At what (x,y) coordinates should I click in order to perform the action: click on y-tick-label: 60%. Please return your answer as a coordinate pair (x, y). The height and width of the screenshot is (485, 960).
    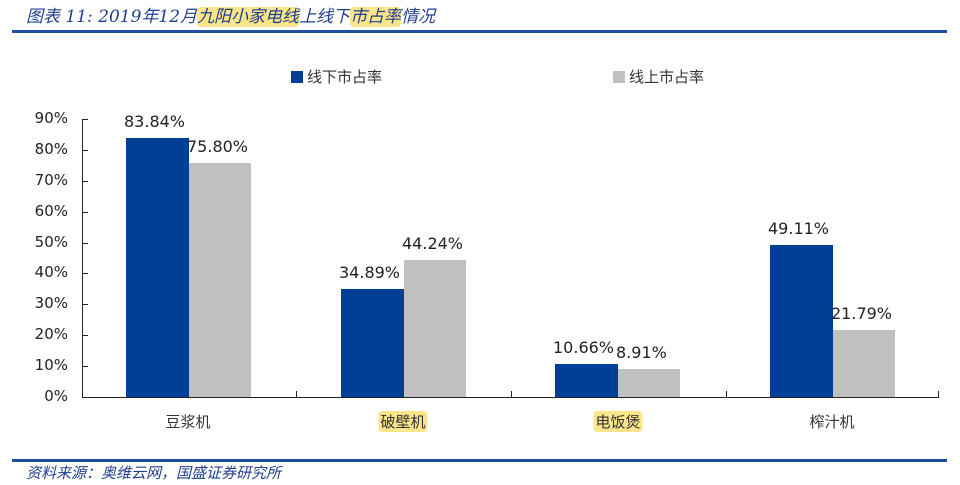
    Looking at the image, I should click on (51, 210).